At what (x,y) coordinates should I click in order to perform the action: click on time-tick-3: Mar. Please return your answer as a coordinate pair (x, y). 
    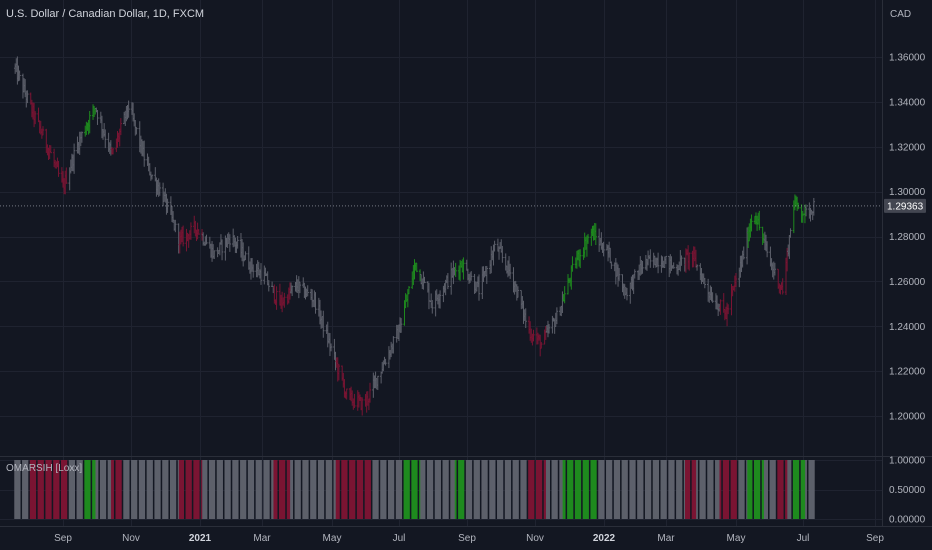
    Looking at the image, I should click on (262, 538).